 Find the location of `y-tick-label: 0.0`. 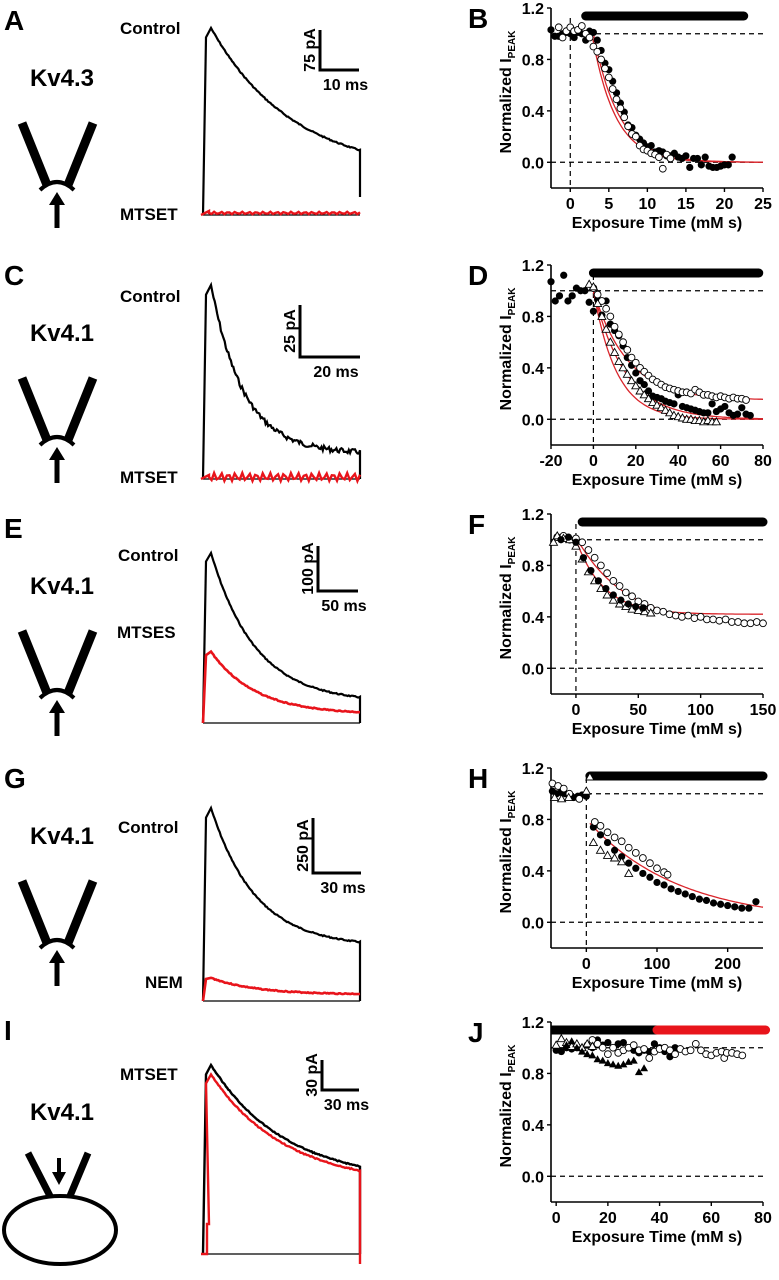

y-tick-label: 0.0 is located at coordinates (533, 923).